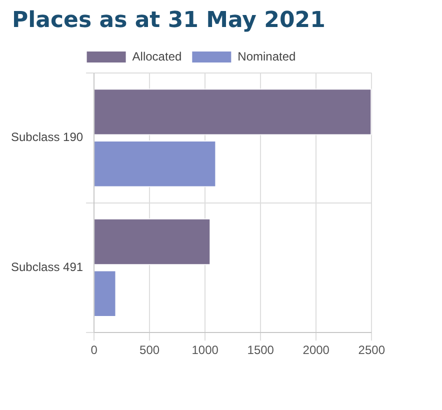 This screenshot has height=410, width=442. Describe the element at coordinates (260, 350) in the screenshot. I see `x-tick-label: 1500` at that location.